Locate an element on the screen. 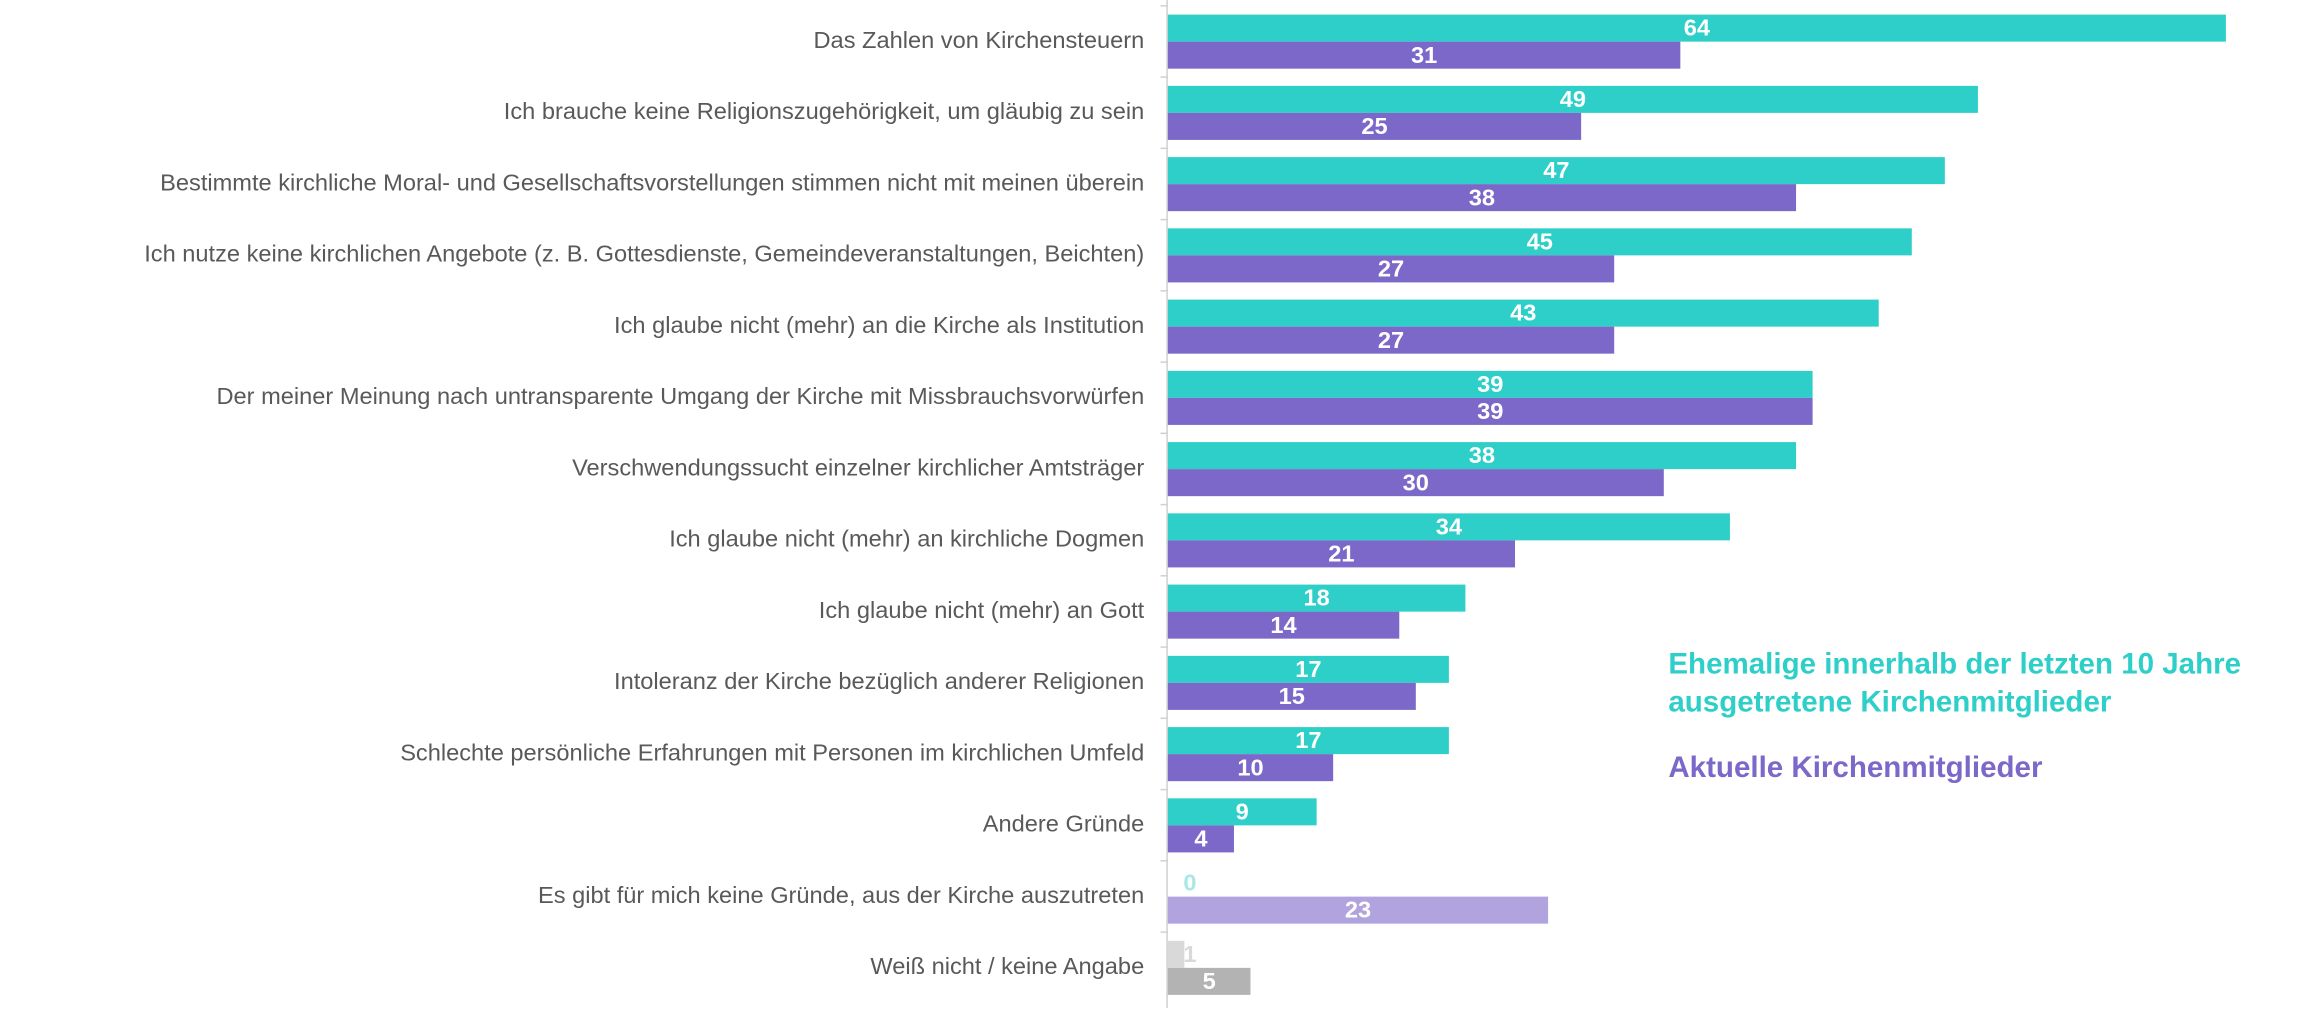  value-label: 45 is located at coordinates (1540, 242).